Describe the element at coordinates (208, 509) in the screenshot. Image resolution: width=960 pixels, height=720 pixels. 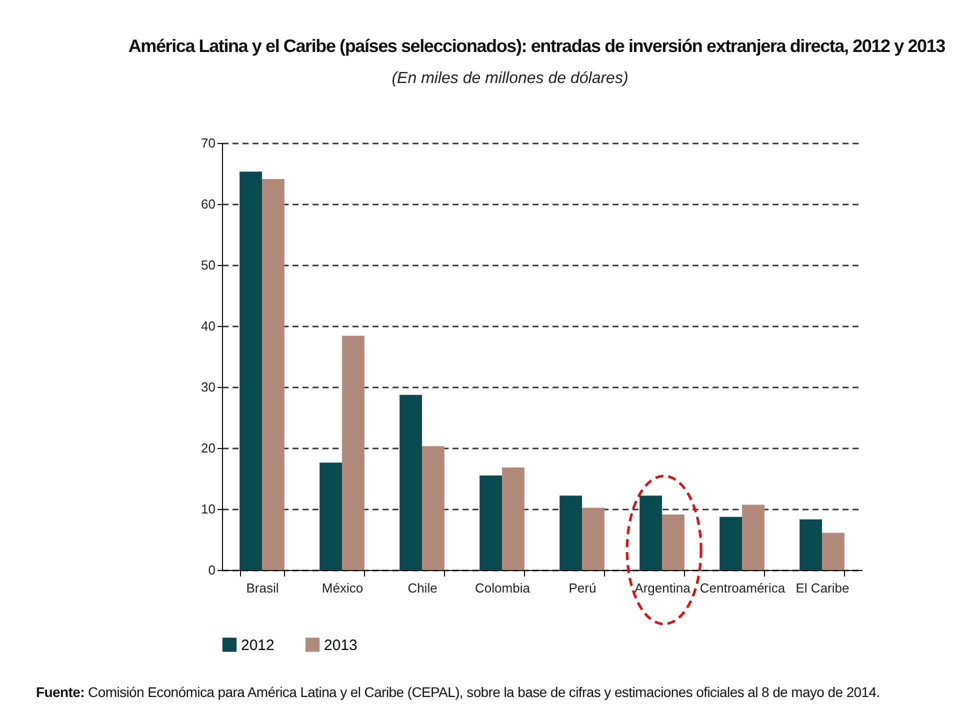
I see `y-tick-label: 10` at that location.